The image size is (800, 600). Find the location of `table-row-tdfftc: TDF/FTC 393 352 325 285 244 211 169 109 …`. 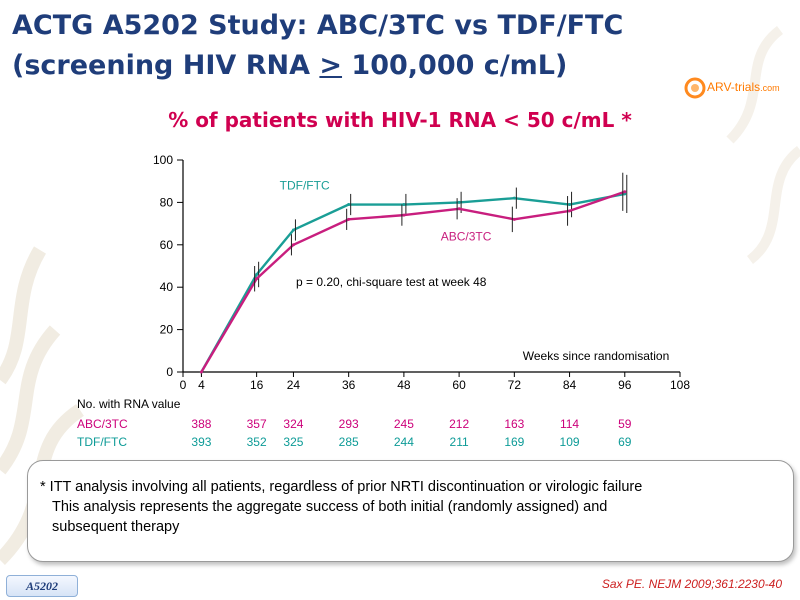

table-row-tdfftc: TDF/FTC 393 352 325 285 244 211 169 109 … is located at coordinates (400, 443).